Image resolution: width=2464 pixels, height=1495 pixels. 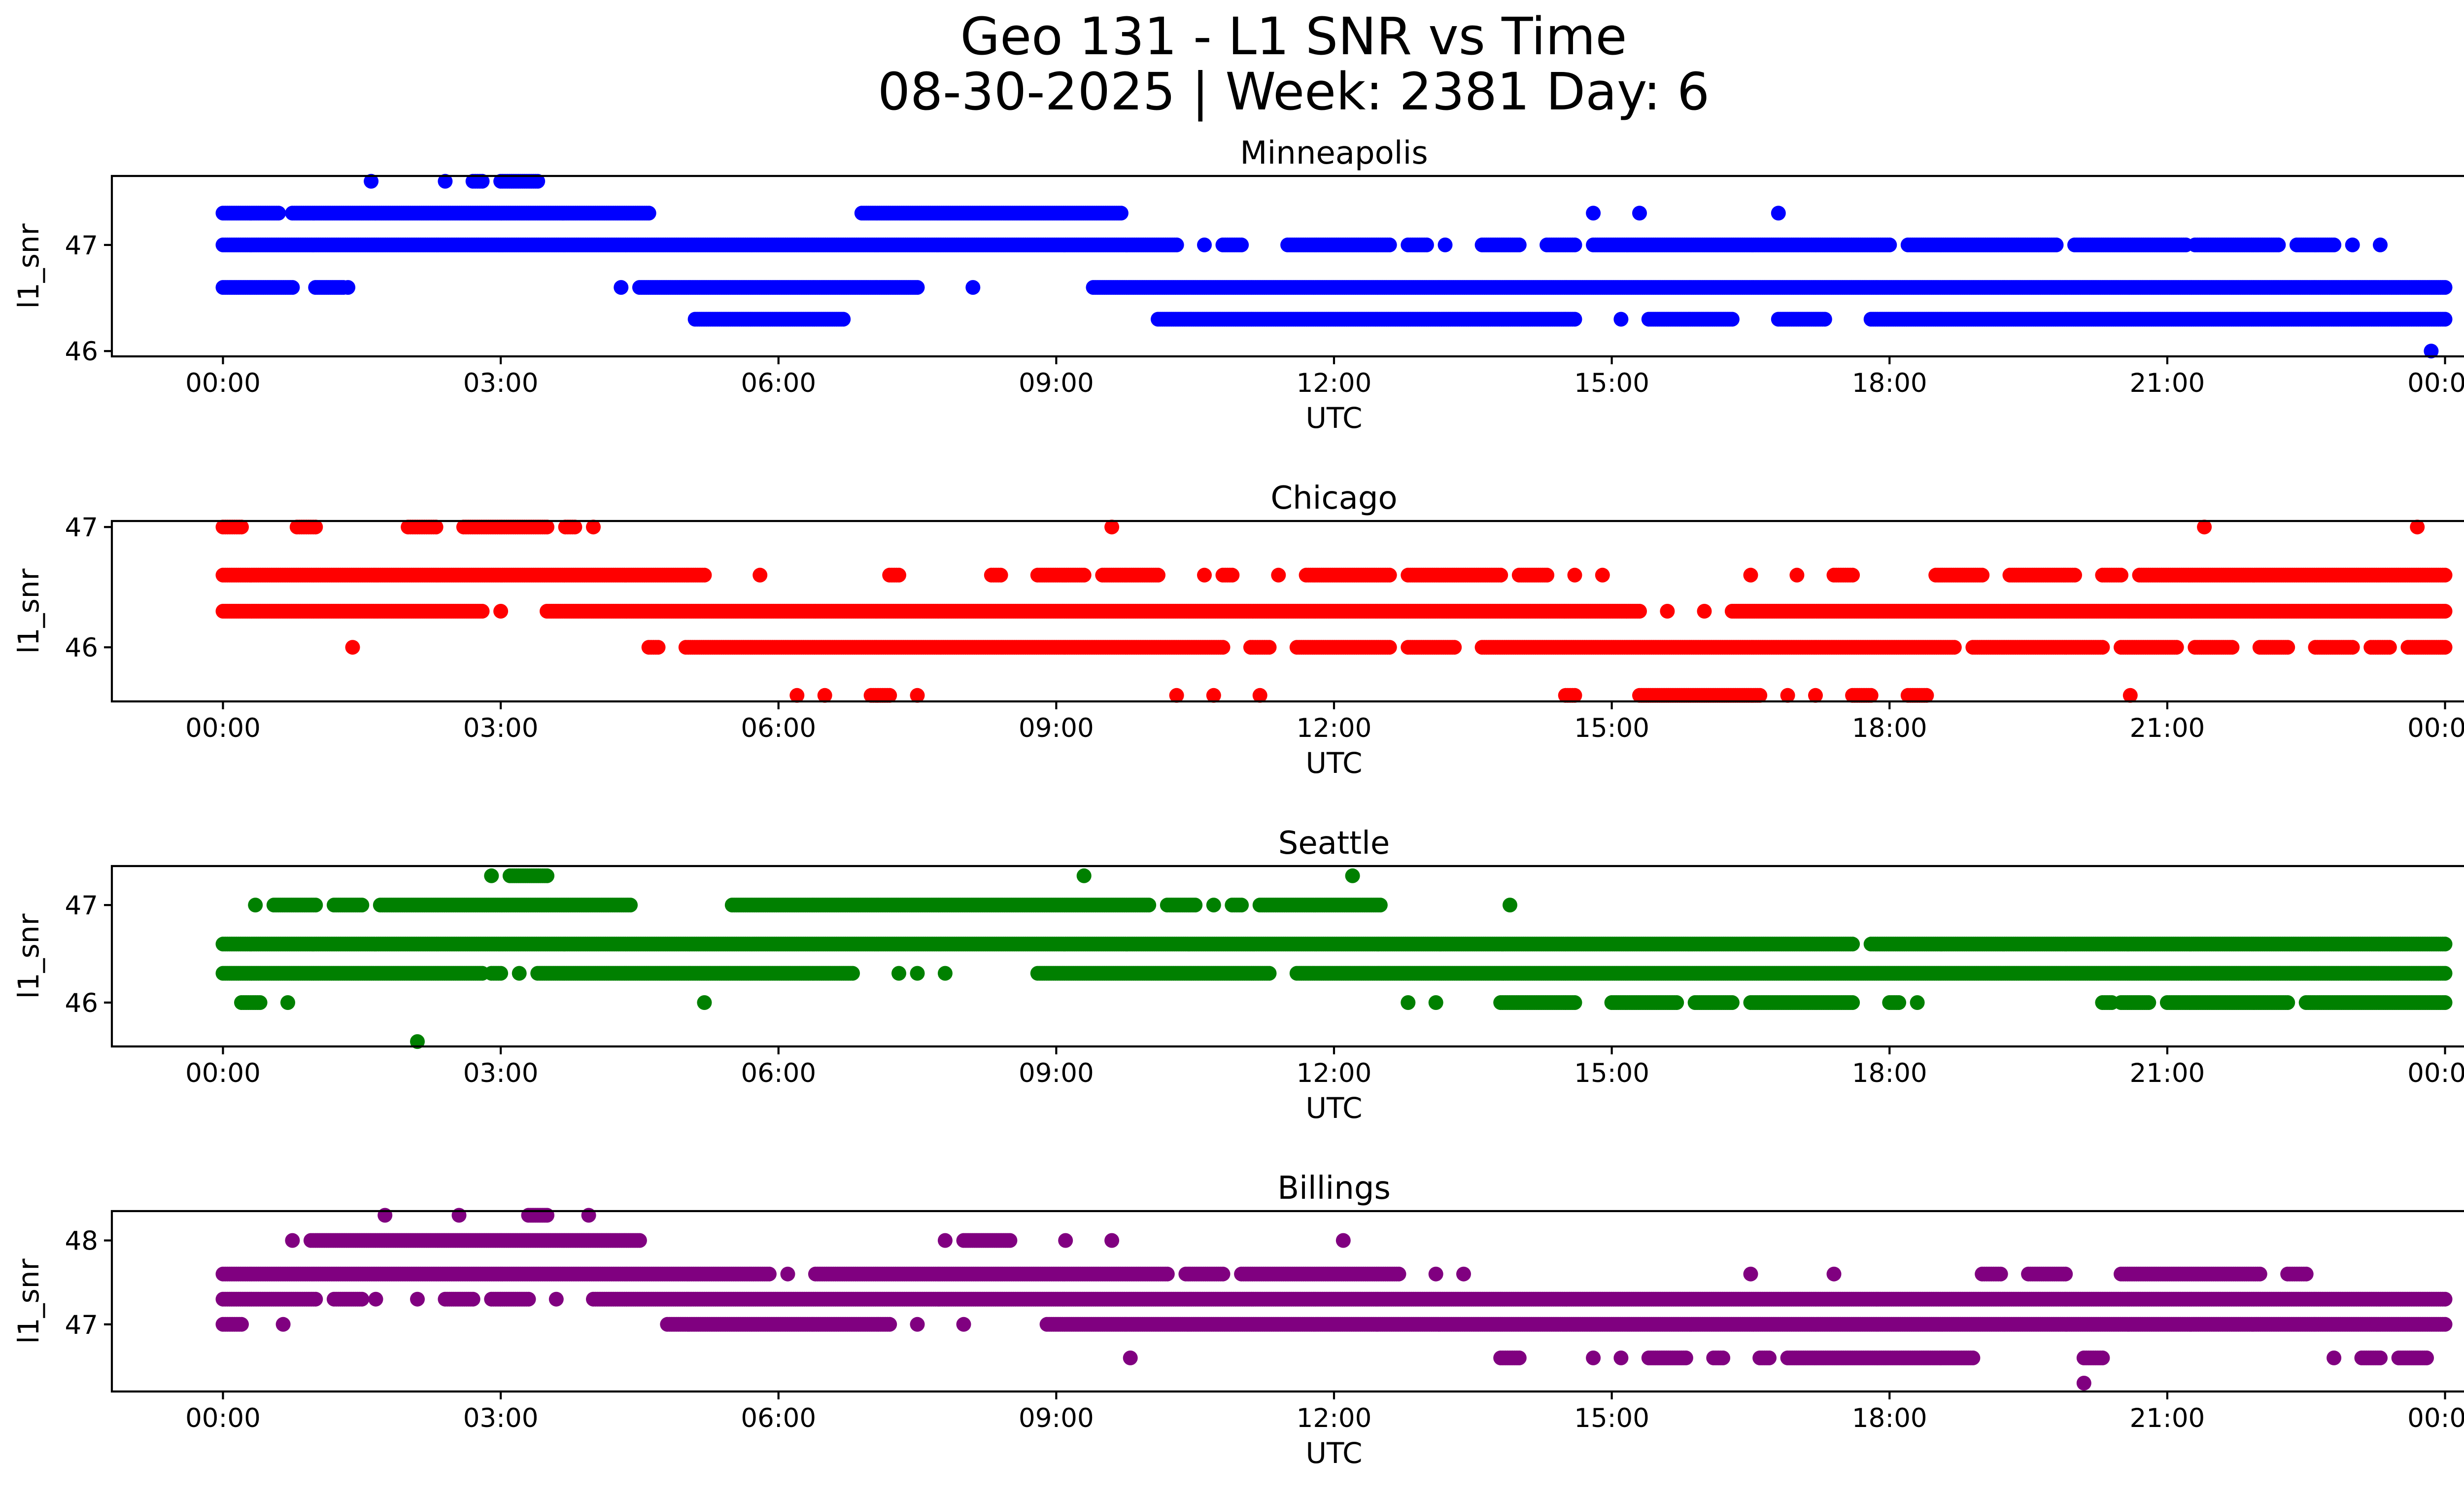 What do you see at coordinates (1334, 266) in the screenshot?
I see `data-points` at bounding box center [1334, 266].